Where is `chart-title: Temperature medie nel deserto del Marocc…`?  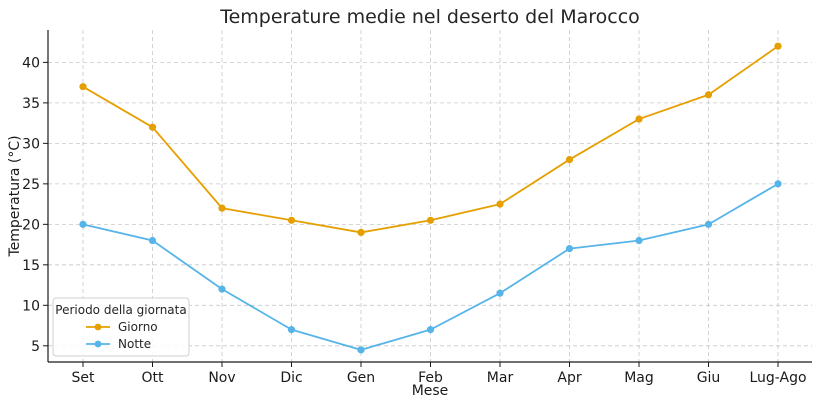 chart-title: Temperature medie nel deserto del Marocc… is located at coordinates (429, 17).